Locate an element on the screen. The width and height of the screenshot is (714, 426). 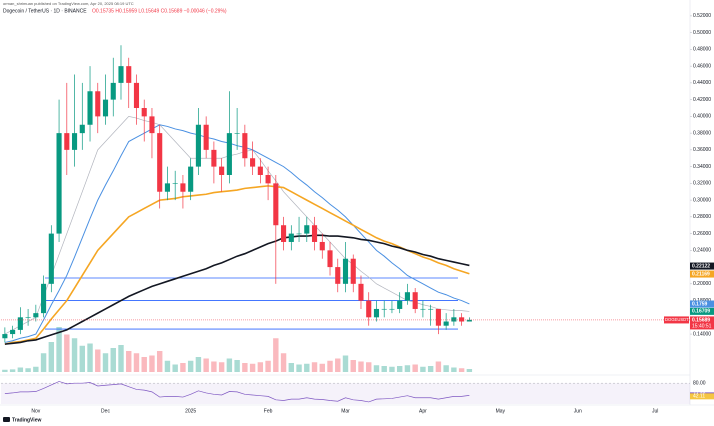
y-tick-label: 0.32000 is located at coordinates (702, 184).